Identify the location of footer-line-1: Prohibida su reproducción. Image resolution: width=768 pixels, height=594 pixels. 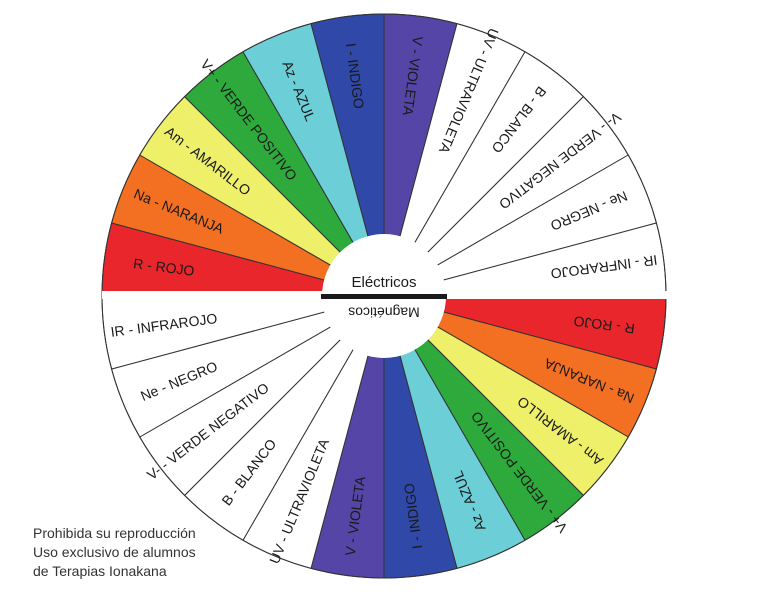
(114, 533).